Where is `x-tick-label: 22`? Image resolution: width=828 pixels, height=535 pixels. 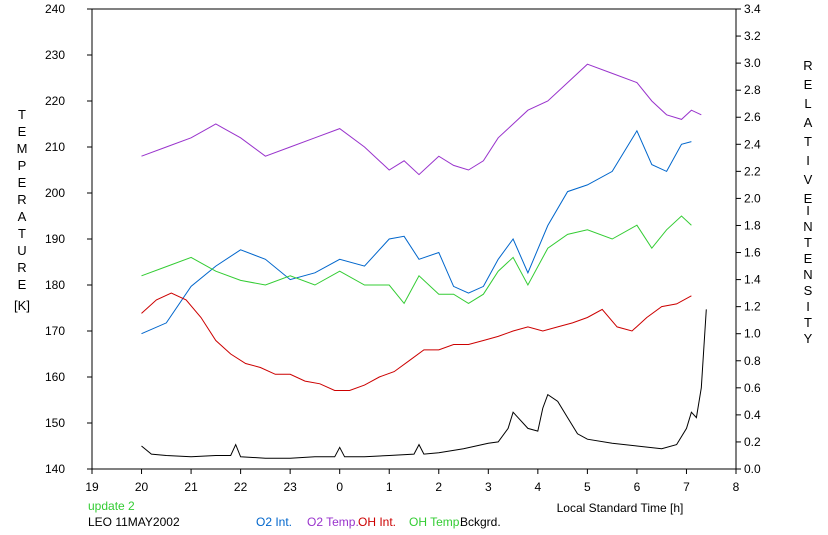
x-tick-label: 22 is located at coordinates (241, 487).